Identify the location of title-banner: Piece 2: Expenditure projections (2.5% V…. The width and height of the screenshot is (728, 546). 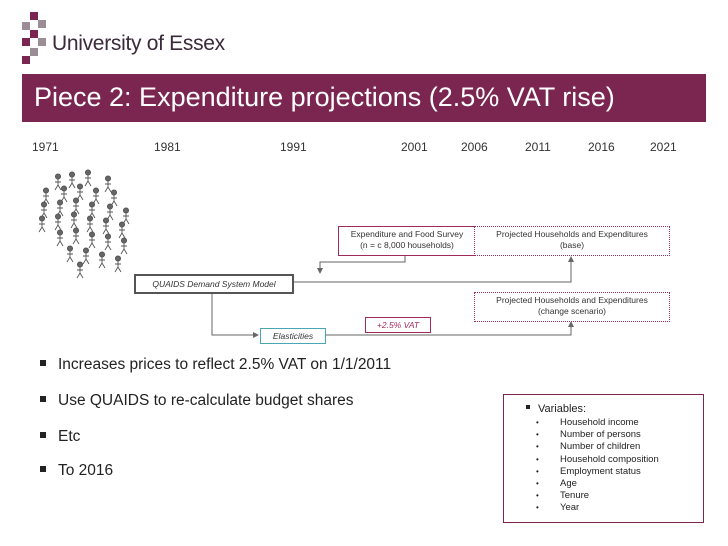
(364, 98).